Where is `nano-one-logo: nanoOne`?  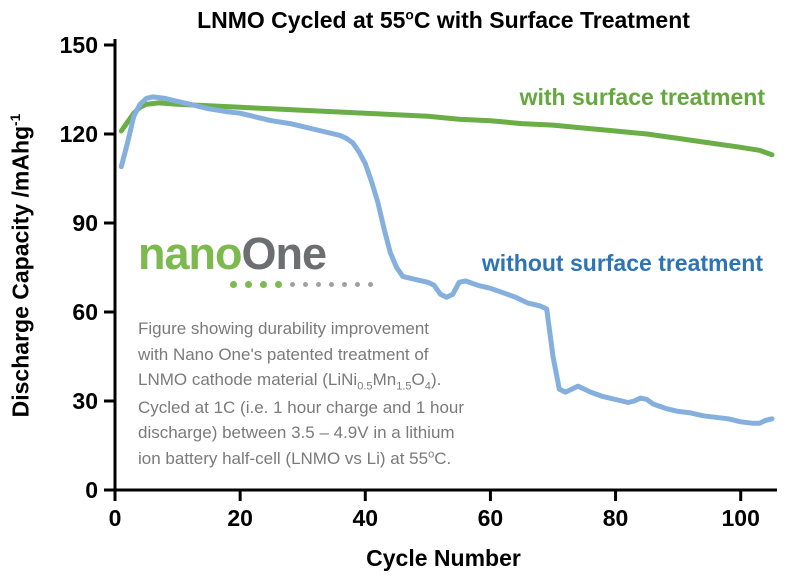
nano-one-logo: nanoOne is located at coordinates (255, 258).